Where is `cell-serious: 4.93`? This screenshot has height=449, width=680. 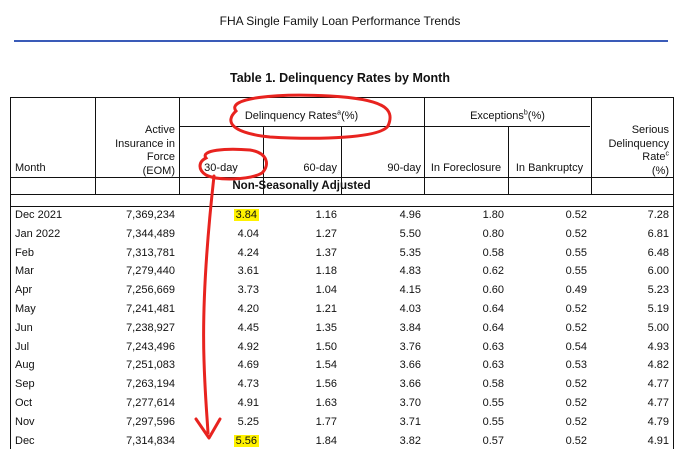
cell-serious: 4.93 is located at coordinates (658, 346).